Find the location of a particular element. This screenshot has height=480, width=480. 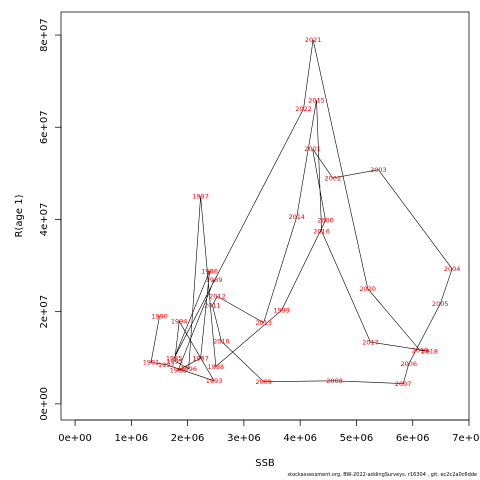

year-label-2017: 2017 is located at coordinates (370, 342).